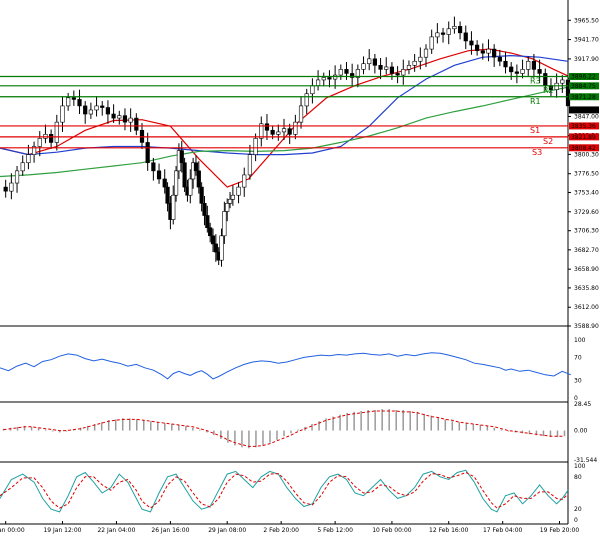 This screenshot has width=600, height=536. What do you see at coordinates (535, 130) in the screenshot?
I see `level-name-s1: S1` at bounding box center [535, 130].